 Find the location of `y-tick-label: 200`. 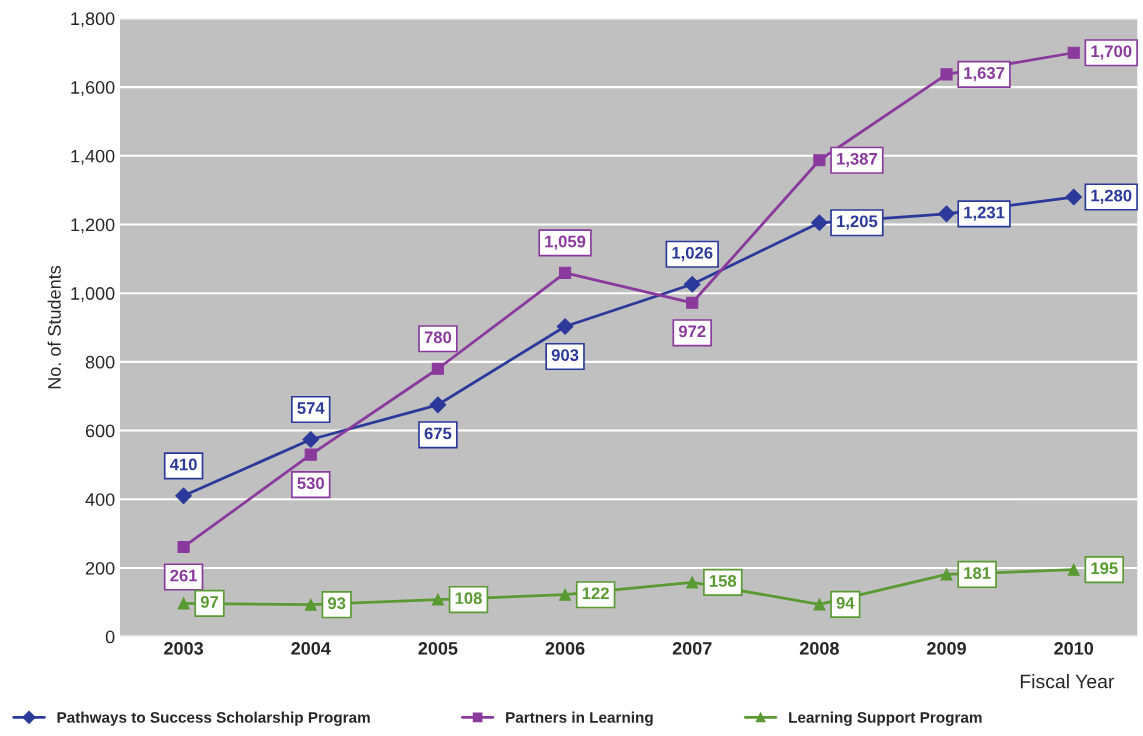

y-tick-label: 200 is located at coordinates (100, 568).